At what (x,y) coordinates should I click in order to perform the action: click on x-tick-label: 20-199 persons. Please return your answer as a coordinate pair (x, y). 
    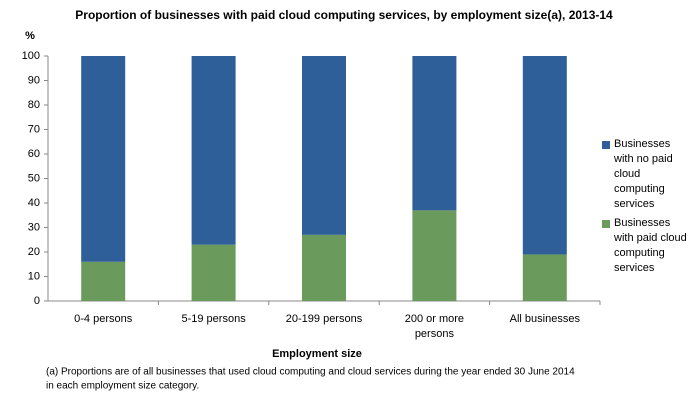
    Looking at the image, I should click on (324, 319).